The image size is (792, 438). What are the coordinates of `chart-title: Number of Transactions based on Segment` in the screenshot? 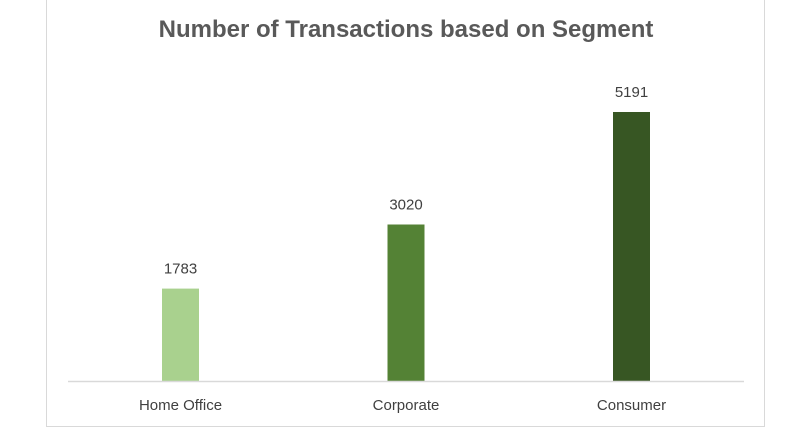 It's located at (406, 29).